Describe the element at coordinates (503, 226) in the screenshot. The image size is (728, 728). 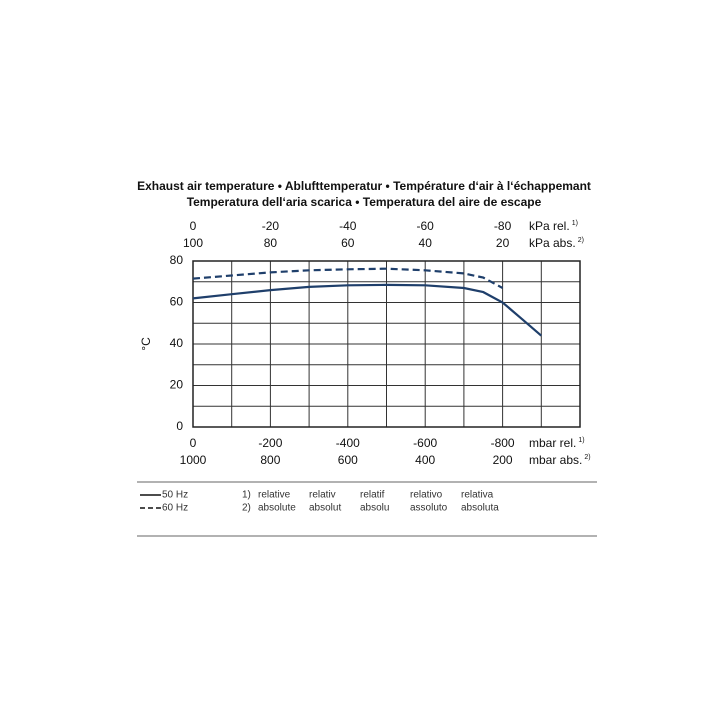
I see `secondary-tick-label: -80` at that location.